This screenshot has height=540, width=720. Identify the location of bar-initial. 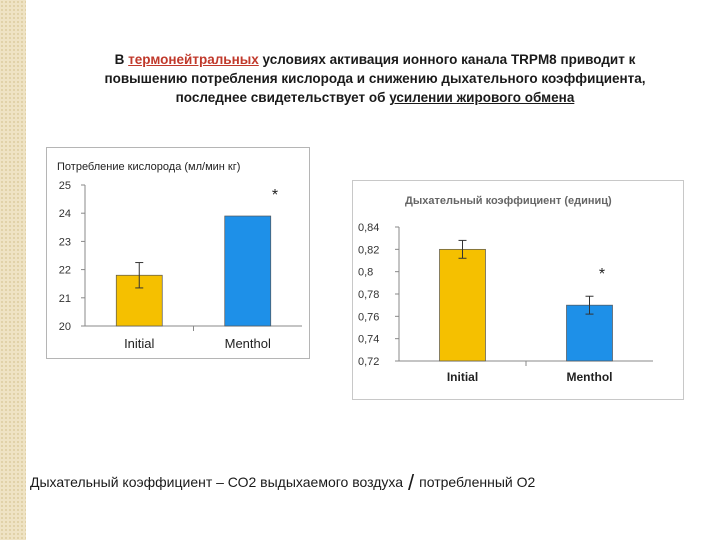
(462, 305).